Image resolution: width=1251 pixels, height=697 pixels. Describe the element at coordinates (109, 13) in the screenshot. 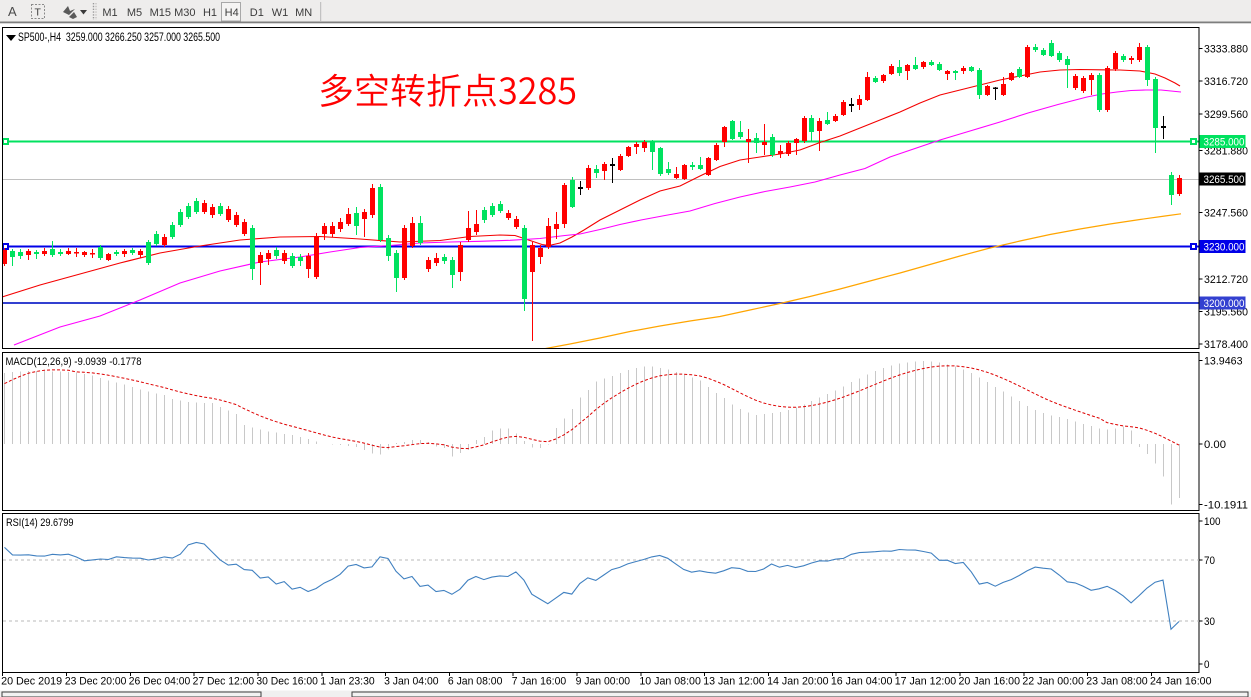

I see `svg-text: M1` at that location.